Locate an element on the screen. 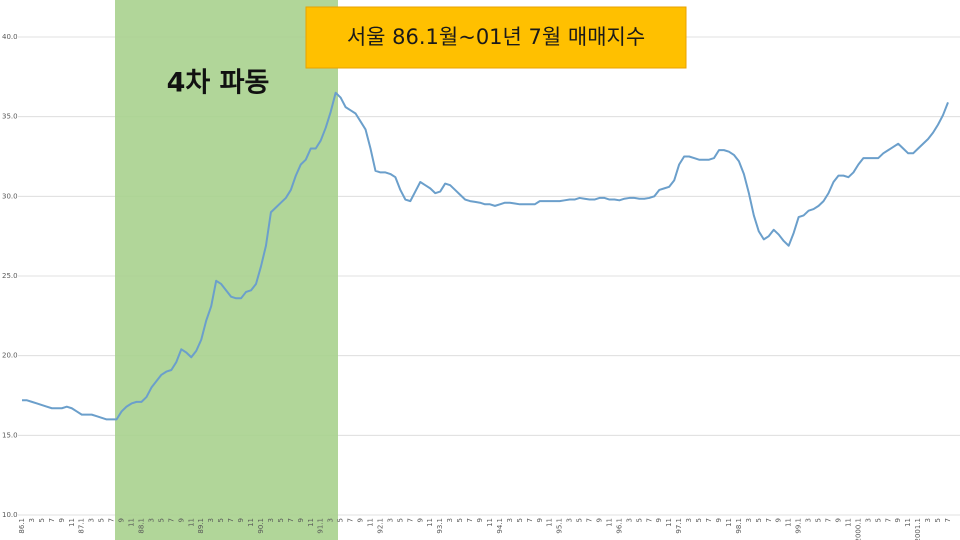 The width and height of the screenshot is (960, 540). x-tick-label: 88.1 is located at coordinates (141, 526).